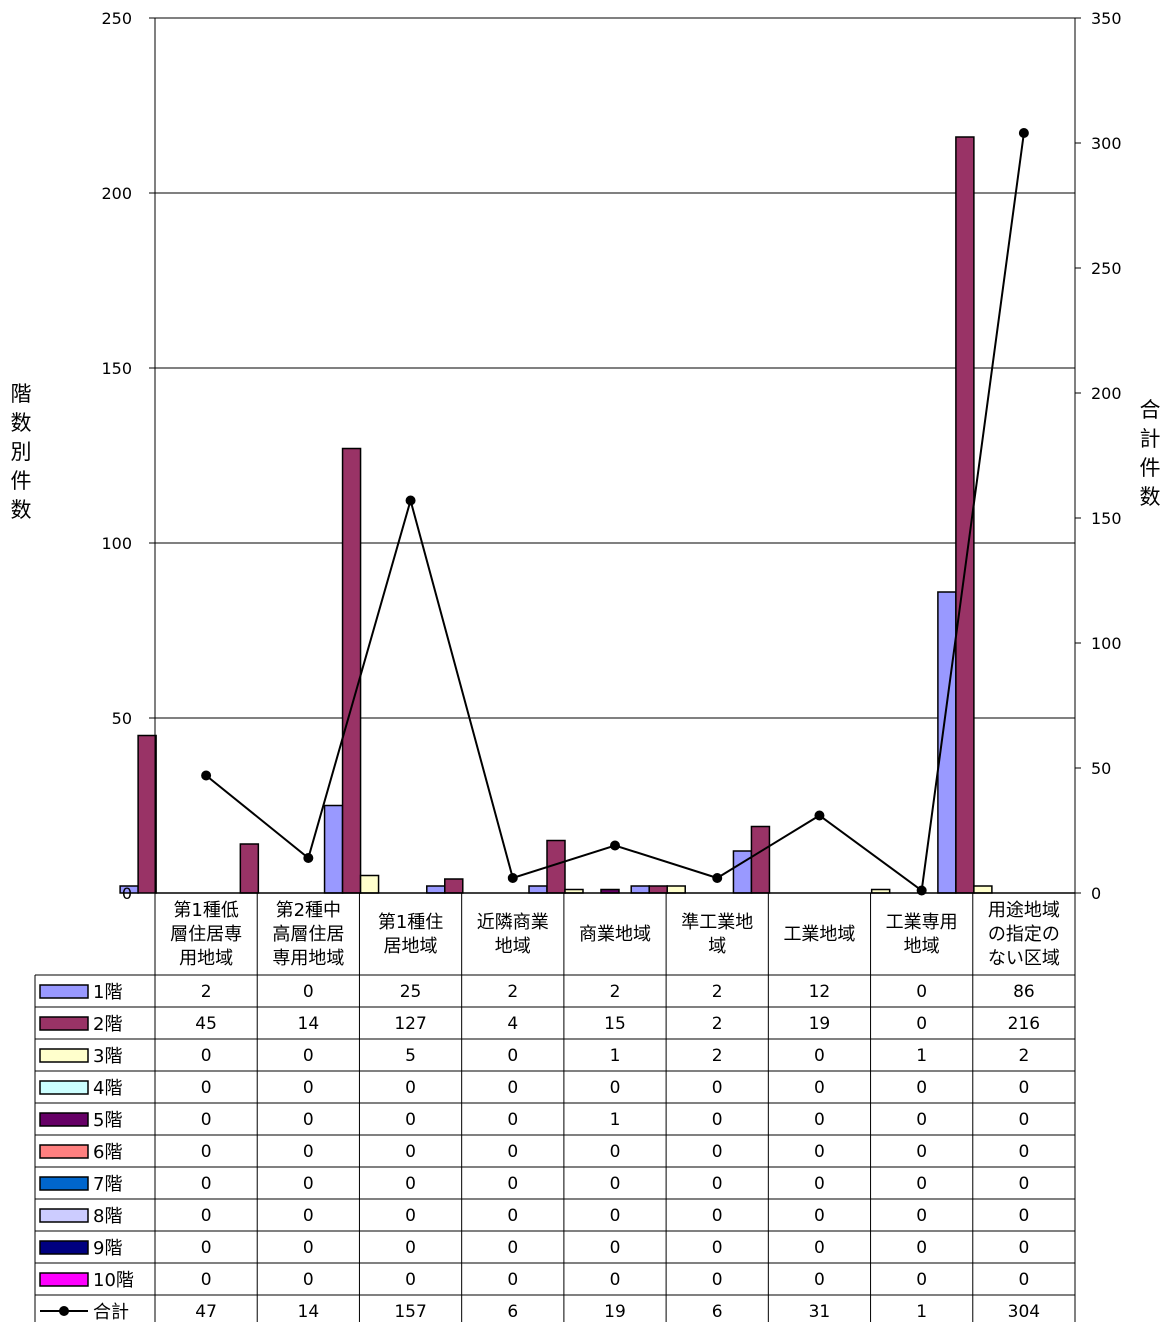  Describe the element at coordinates (1106, 518) in the screenshot. I see `y2-tick-label: 150` at that location.